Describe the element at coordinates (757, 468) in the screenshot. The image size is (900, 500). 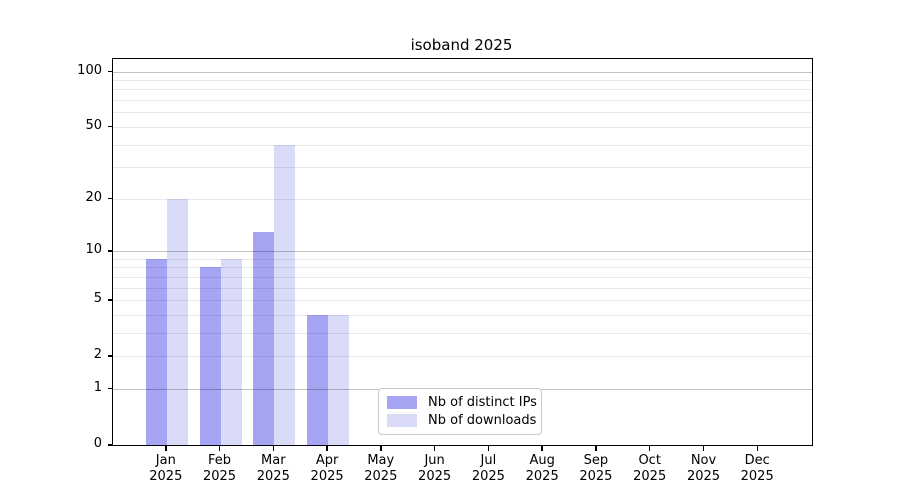
I see `x-tick-label-dec: Dec 2025` at that location.